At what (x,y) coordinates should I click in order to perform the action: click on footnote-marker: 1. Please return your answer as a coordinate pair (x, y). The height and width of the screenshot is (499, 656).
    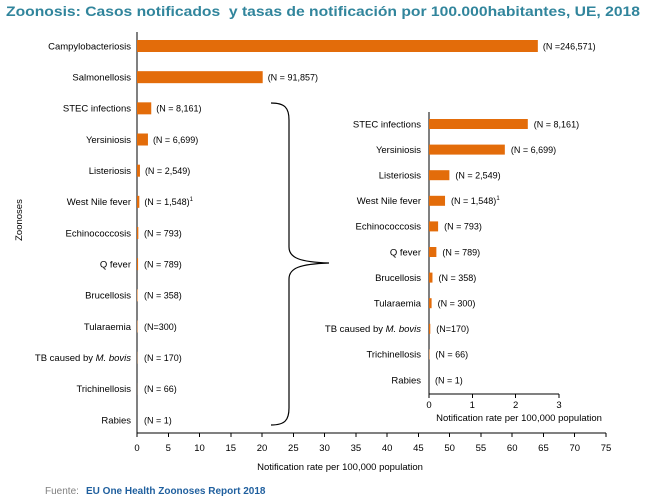
    Looking at the image, I should click on (498, 199).